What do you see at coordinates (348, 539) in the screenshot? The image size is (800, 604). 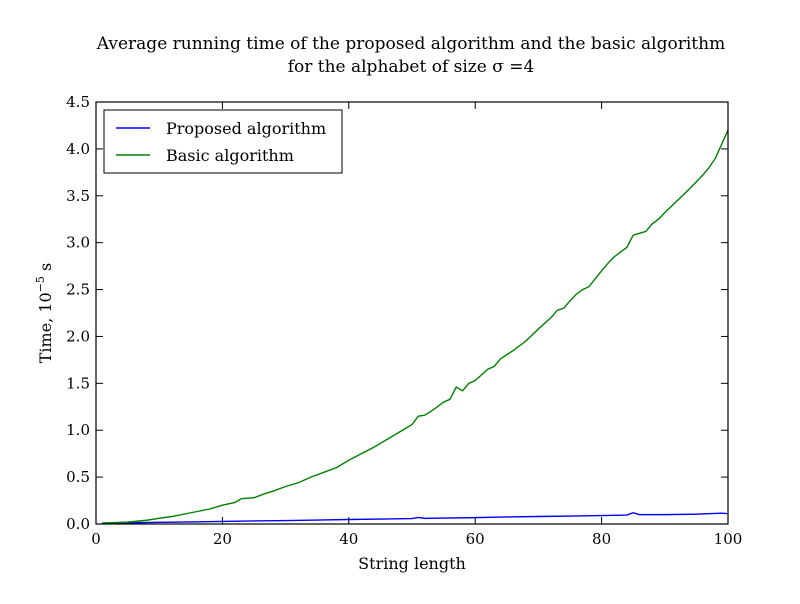 I see `x-tick-label: 40` at bounding box center [348, 539].